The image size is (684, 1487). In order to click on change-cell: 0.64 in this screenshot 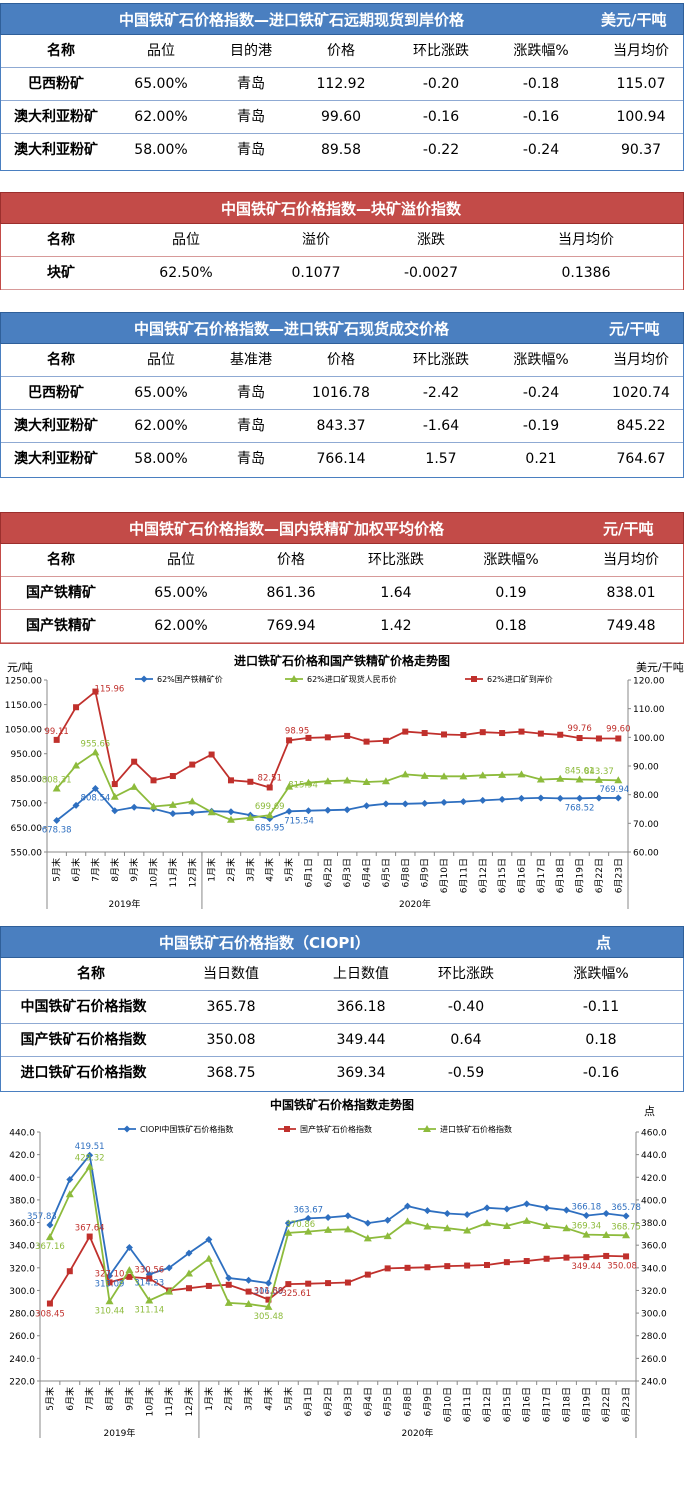, I will do `click(466, 1040)`.